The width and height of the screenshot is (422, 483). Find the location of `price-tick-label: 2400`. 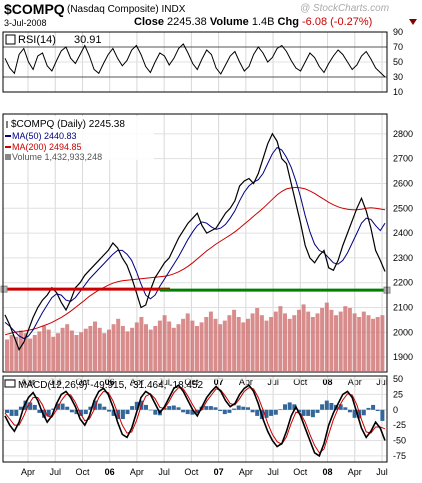

price-tick-label: 2400 is located at coordinates (403, 233).